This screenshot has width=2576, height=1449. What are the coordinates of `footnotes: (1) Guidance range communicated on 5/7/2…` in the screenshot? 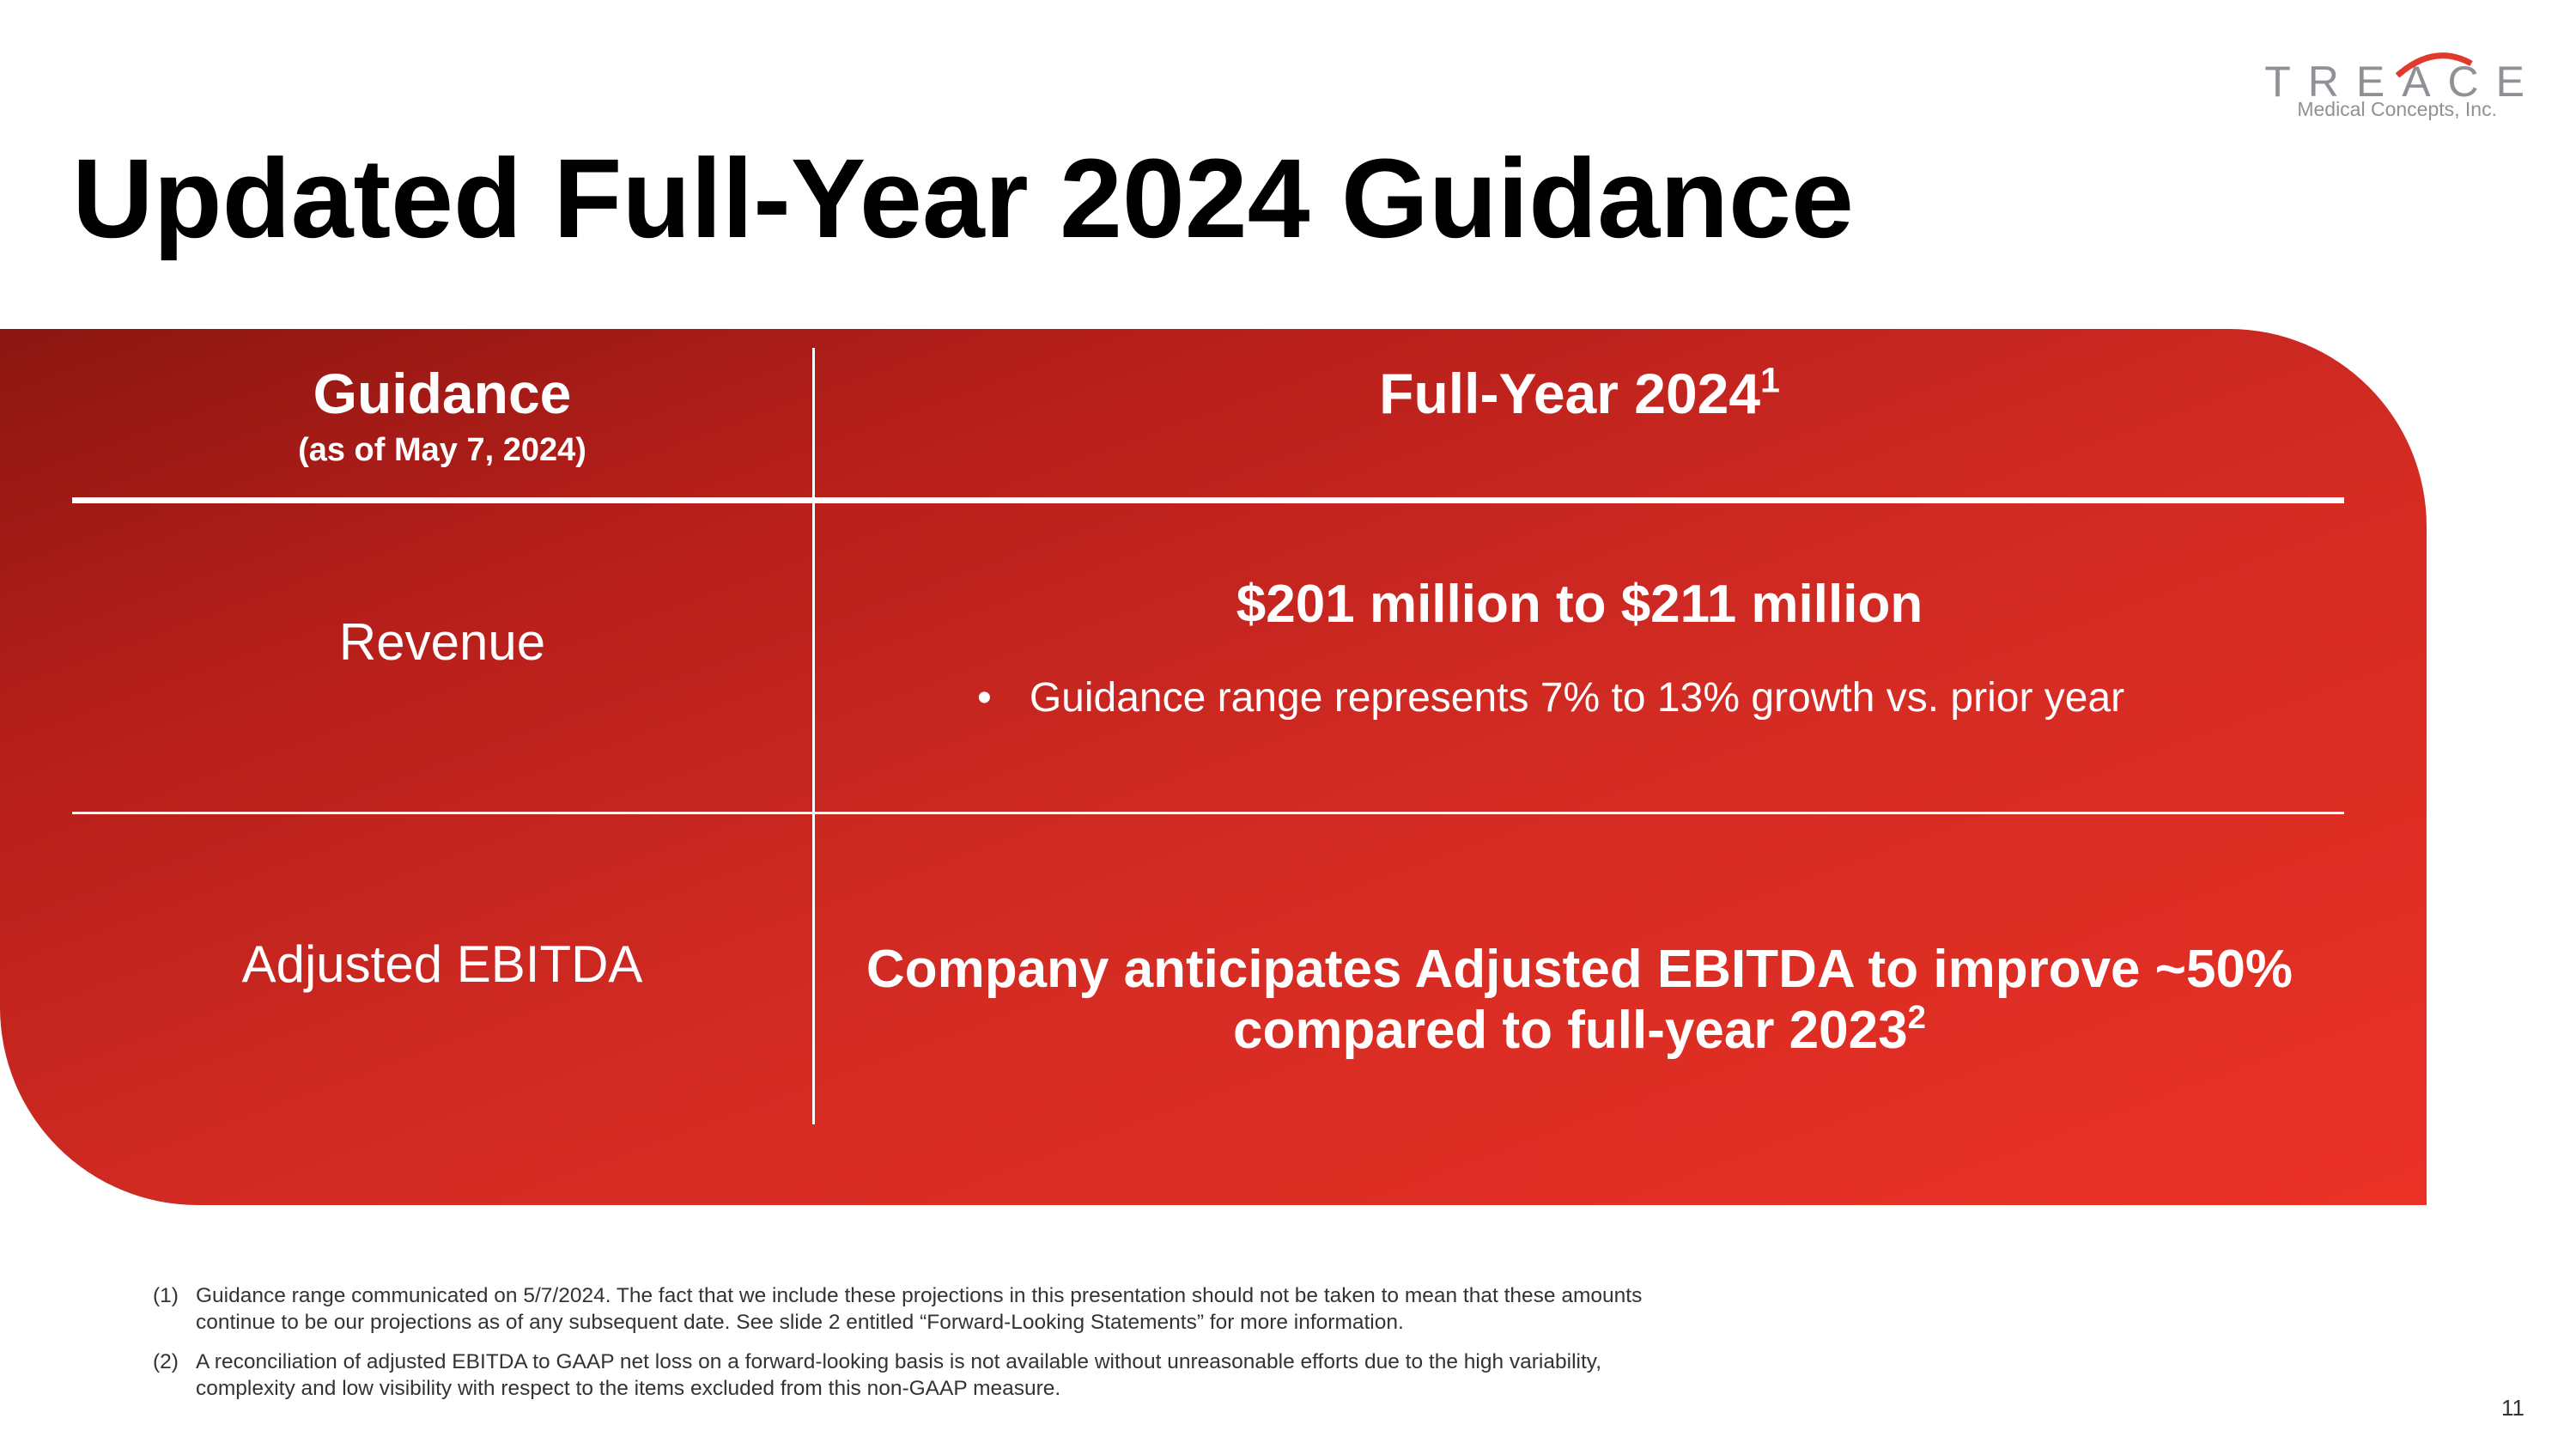 It's located at (925, 1349).